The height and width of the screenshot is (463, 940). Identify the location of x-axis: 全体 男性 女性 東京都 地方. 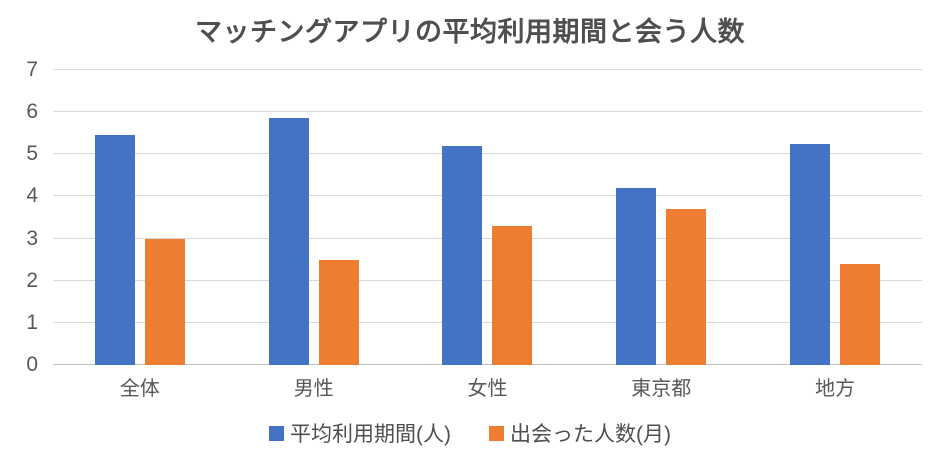
(487, 386).